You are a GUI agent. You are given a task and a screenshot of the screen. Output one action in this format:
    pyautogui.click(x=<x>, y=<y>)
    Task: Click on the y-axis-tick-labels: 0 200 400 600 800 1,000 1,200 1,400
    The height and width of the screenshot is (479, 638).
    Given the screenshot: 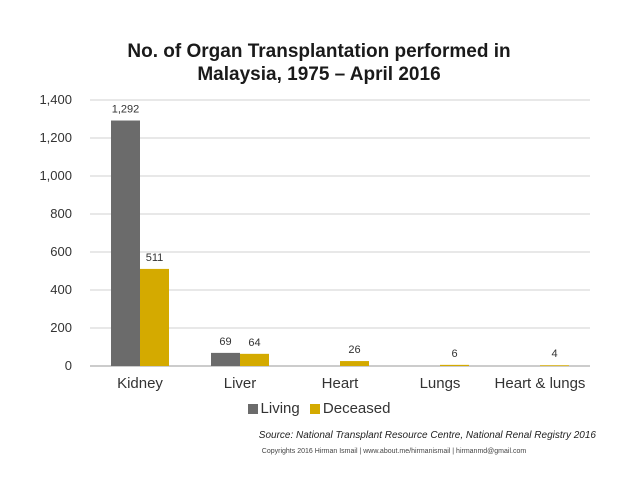 What is the action you would take?
    pyautogui.click(x=55, y=232)
    